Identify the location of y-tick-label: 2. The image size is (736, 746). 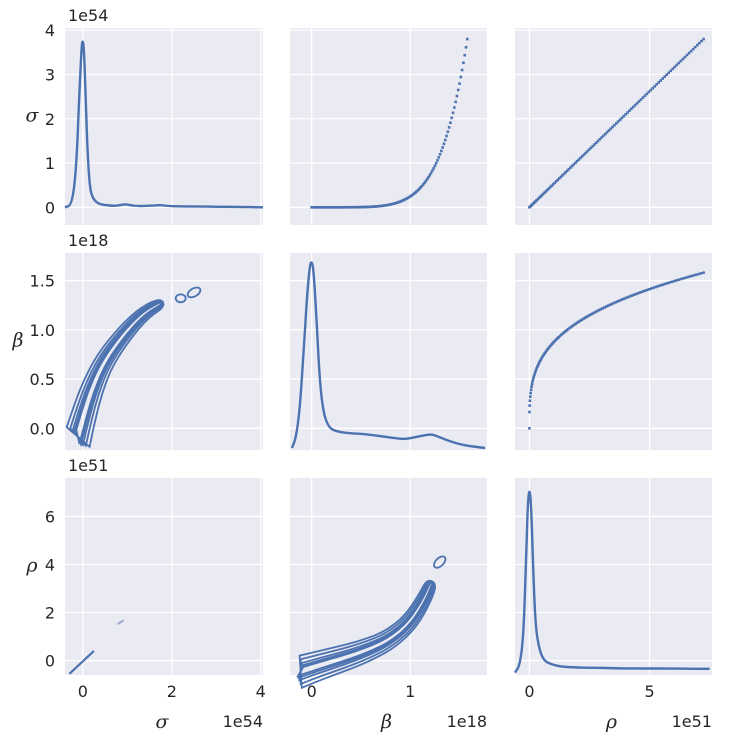
(50, 119).